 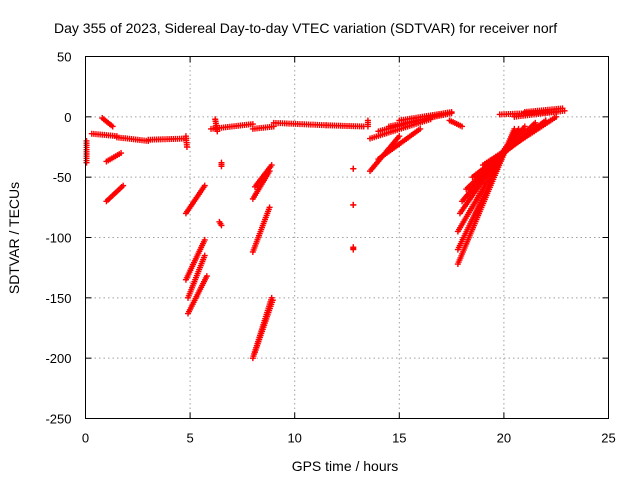 I want to click on x-axis-label: GPS time / hours, so click(x=345, y=466).